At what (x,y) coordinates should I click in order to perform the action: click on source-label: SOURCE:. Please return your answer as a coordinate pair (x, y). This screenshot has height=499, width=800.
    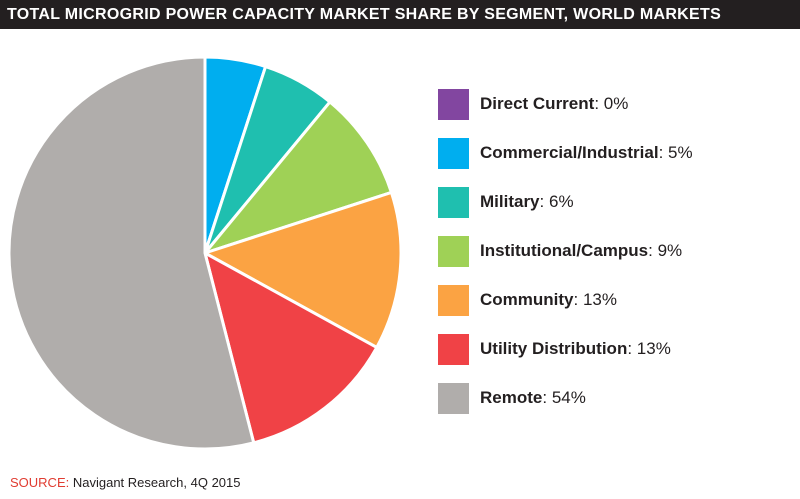
    Looking at the image, I should click on (40, 482).